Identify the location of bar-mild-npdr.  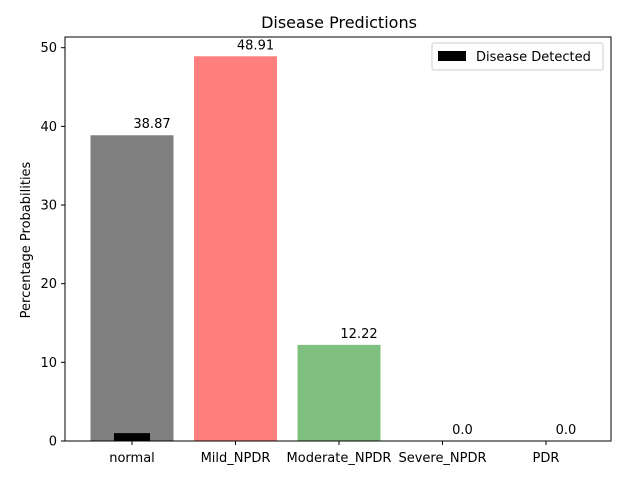
(235, 248).